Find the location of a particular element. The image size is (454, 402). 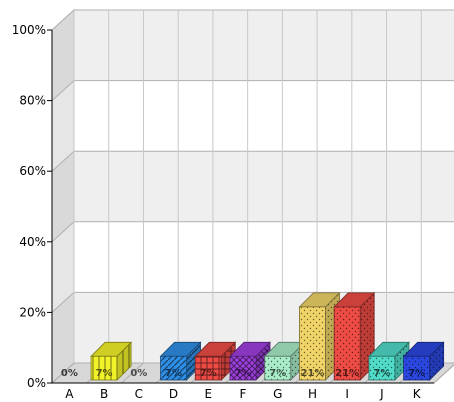

bar-H: 21% is located at coordinates (319, 336).